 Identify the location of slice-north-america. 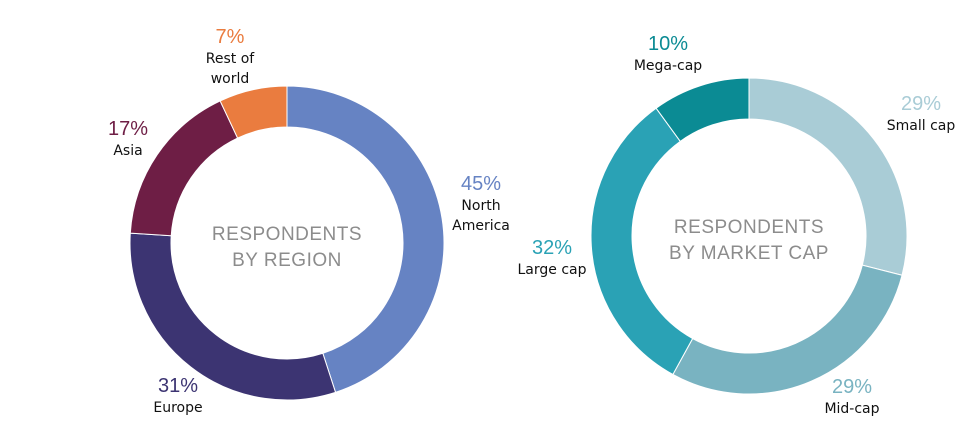
(365, 239).